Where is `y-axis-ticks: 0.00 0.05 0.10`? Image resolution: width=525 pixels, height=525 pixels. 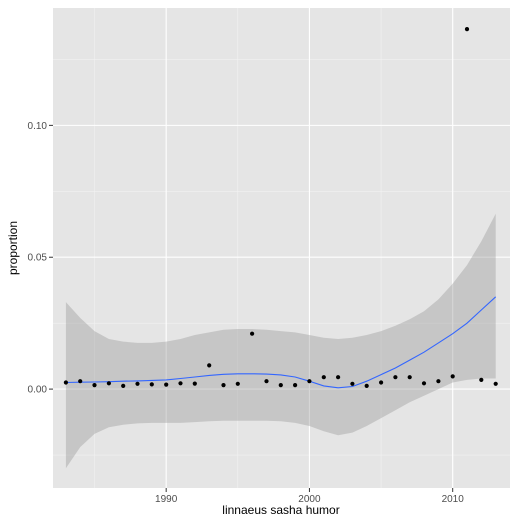 y-axis-ticks: 0.00 0.05 0.10 is located at coordinates (40, 258).